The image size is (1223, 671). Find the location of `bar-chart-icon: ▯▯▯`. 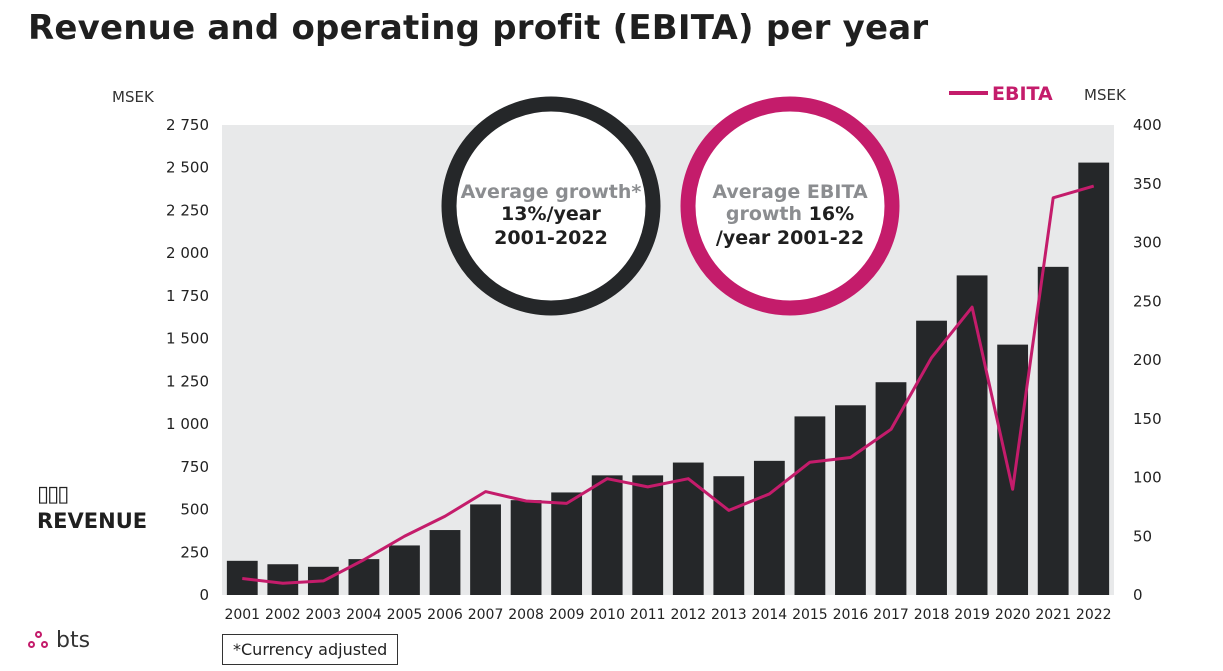

bar-chart-icon: ▯▯▯ is located at coordinates (53, 494).